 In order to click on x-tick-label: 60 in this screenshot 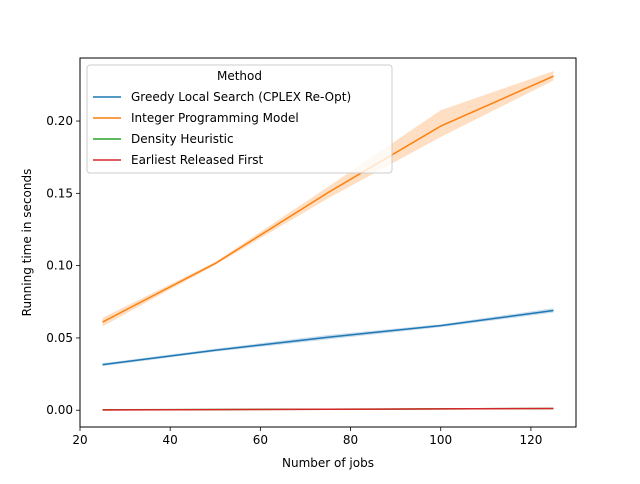, I will do `click(260, 440)`.